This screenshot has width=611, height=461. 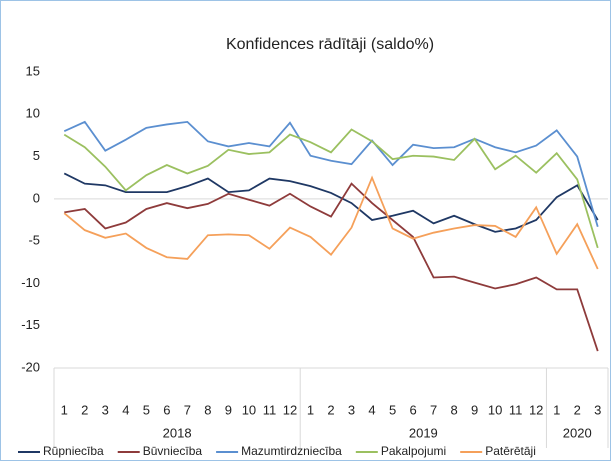 What do you see at coordinates (330, 44) in the screenshot?
I see `chart-title: Konfidences rādītāji (saldo%)` at bounding box center [330, 44].